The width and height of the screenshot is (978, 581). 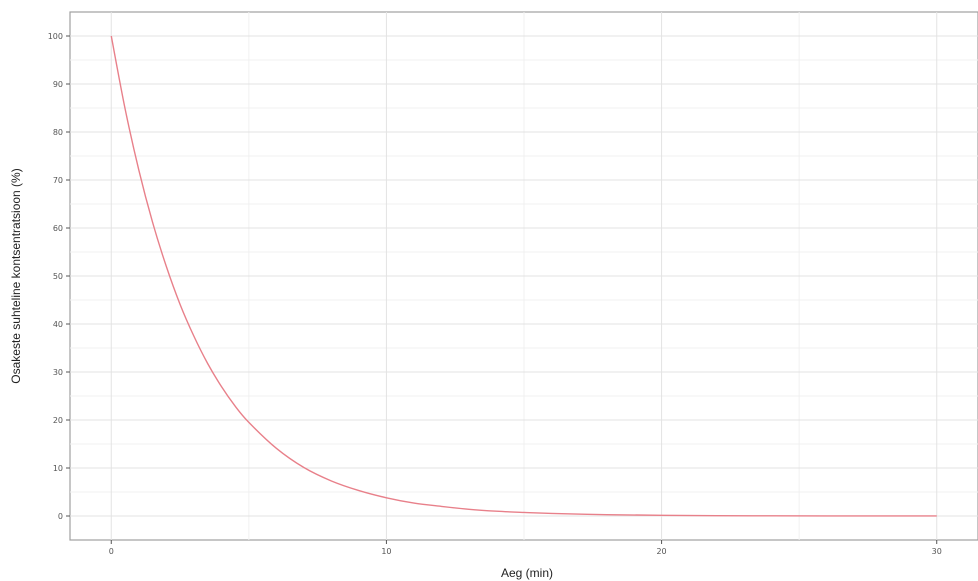 What do you see at coordinates (58, 228) in the screenshot?
I see `y-tick-label: 60` at bounding box center [58, 228].